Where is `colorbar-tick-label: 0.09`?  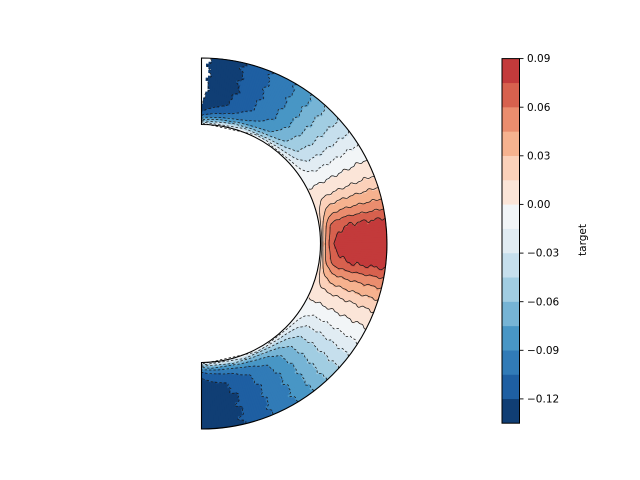 colorbar-tick-label: 0.09 is located at coordinates (538, 59).